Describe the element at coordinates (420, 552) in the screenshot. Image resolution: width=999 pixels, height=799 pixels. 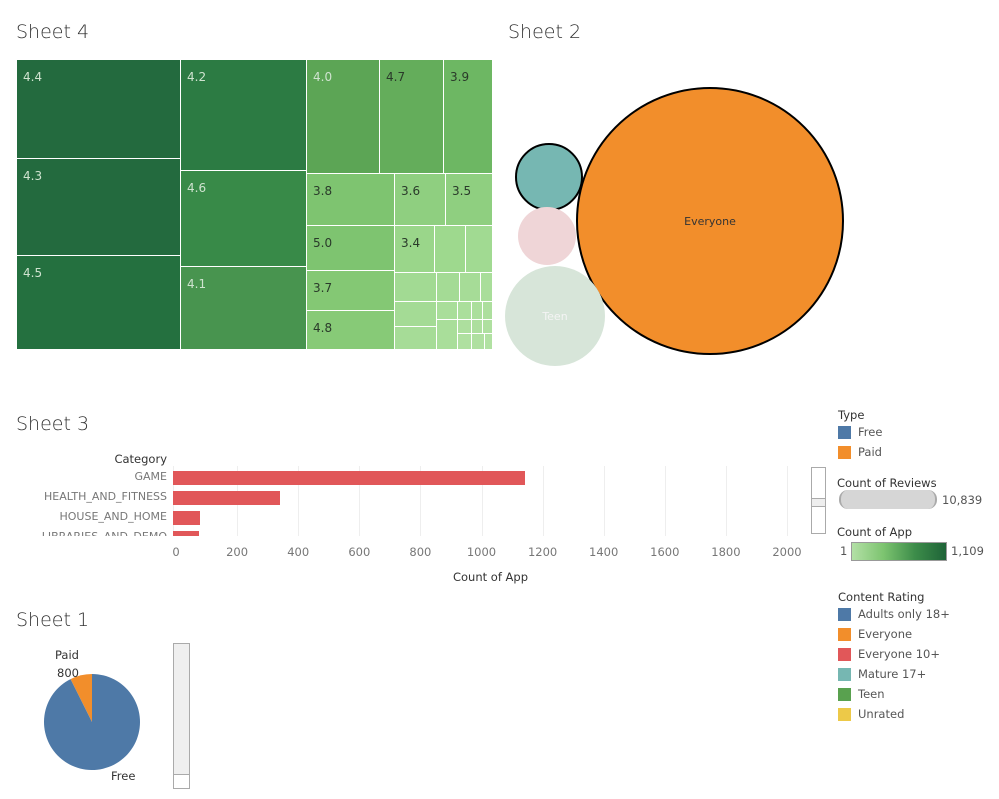
I see `x-tick-label: 800` at that location.